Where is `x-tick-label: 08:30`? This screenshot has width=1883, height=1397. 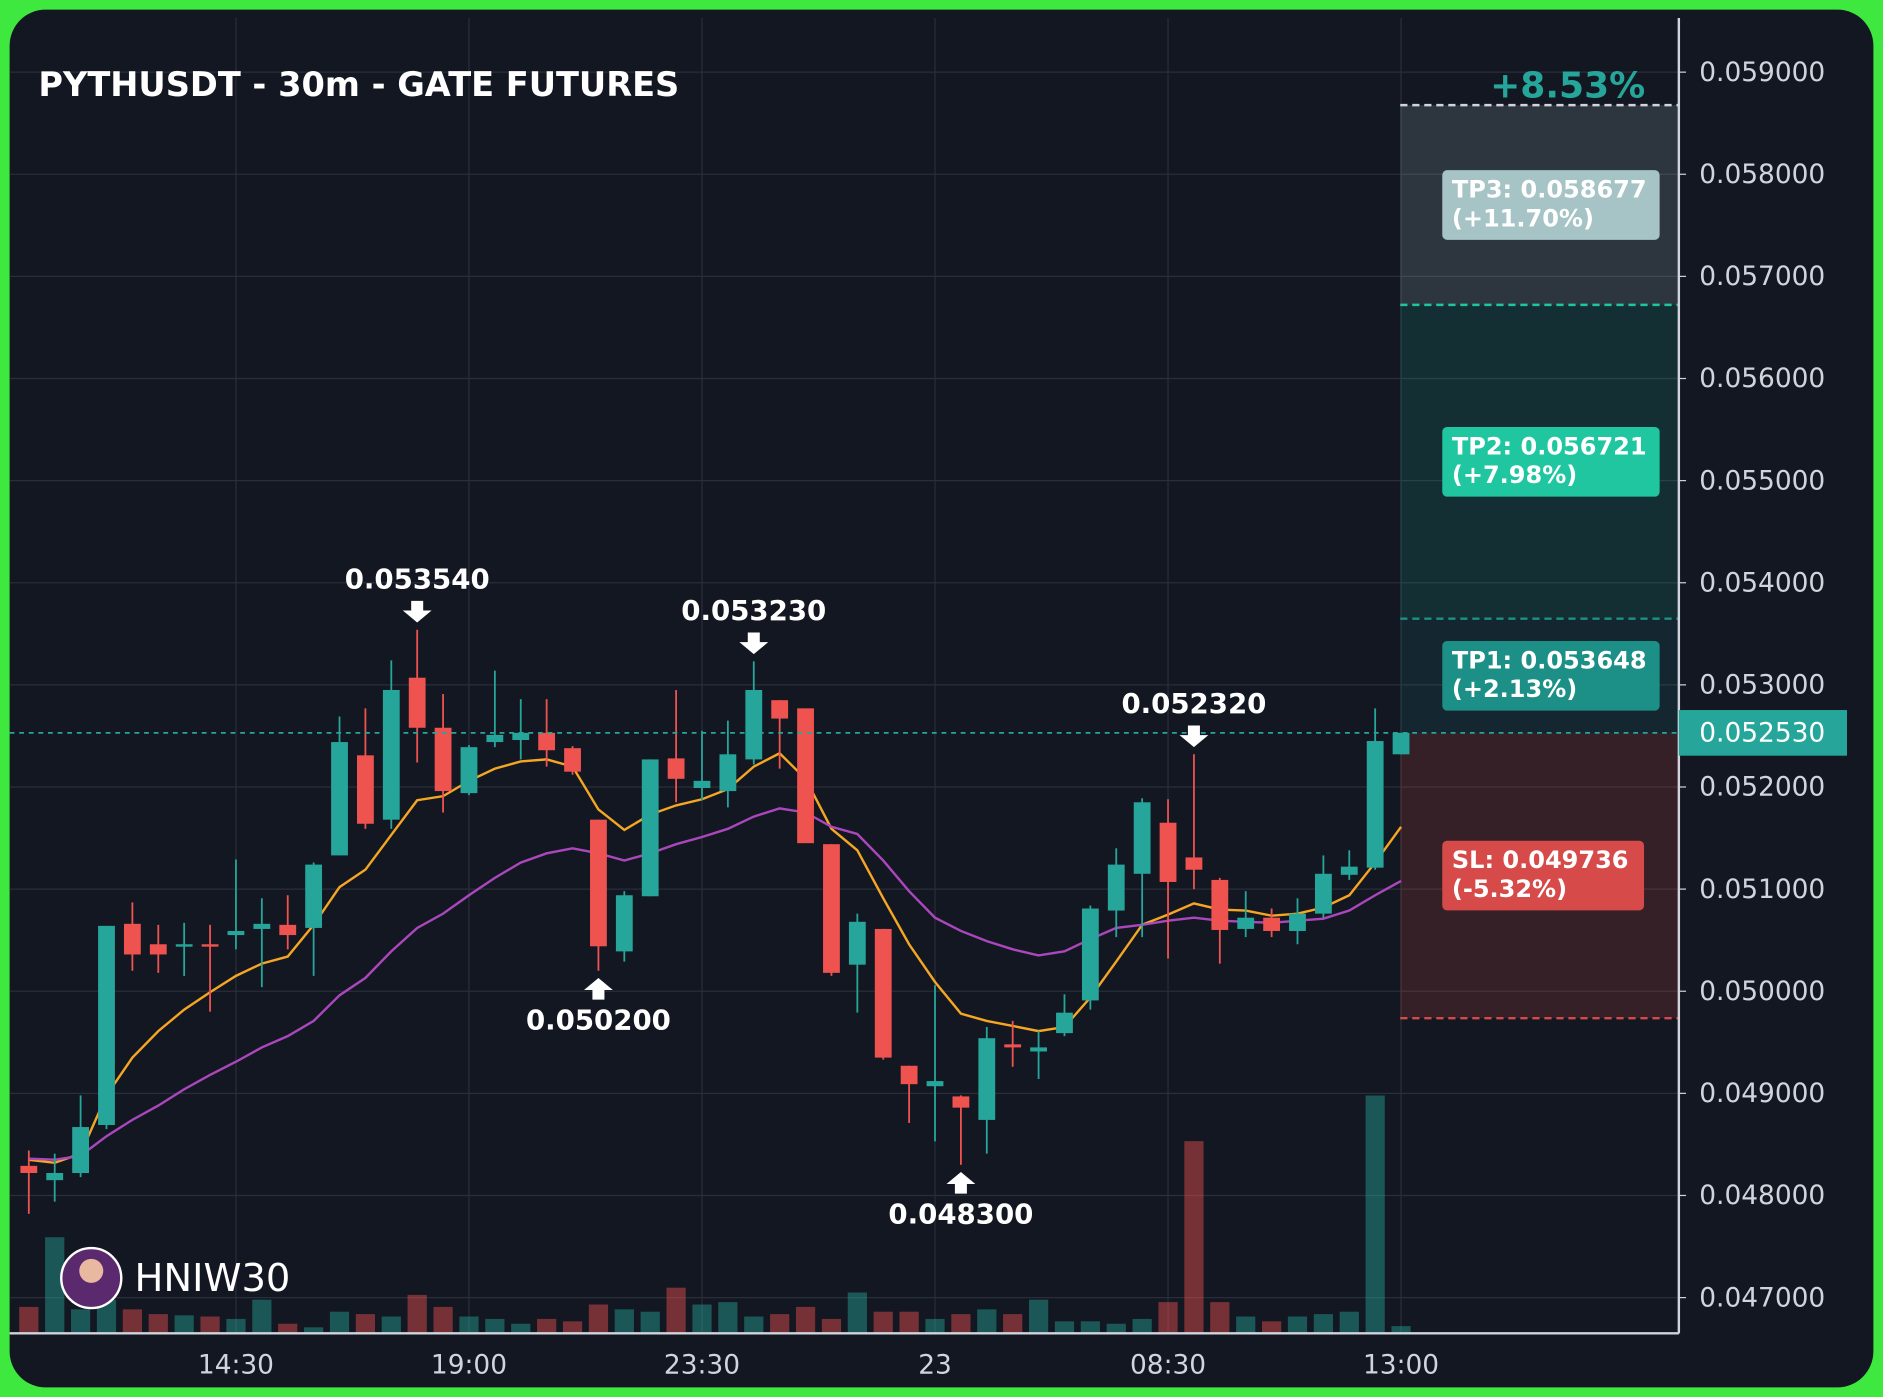
x-tick-label: 08:30 is located at coordinates (1168, 1364).